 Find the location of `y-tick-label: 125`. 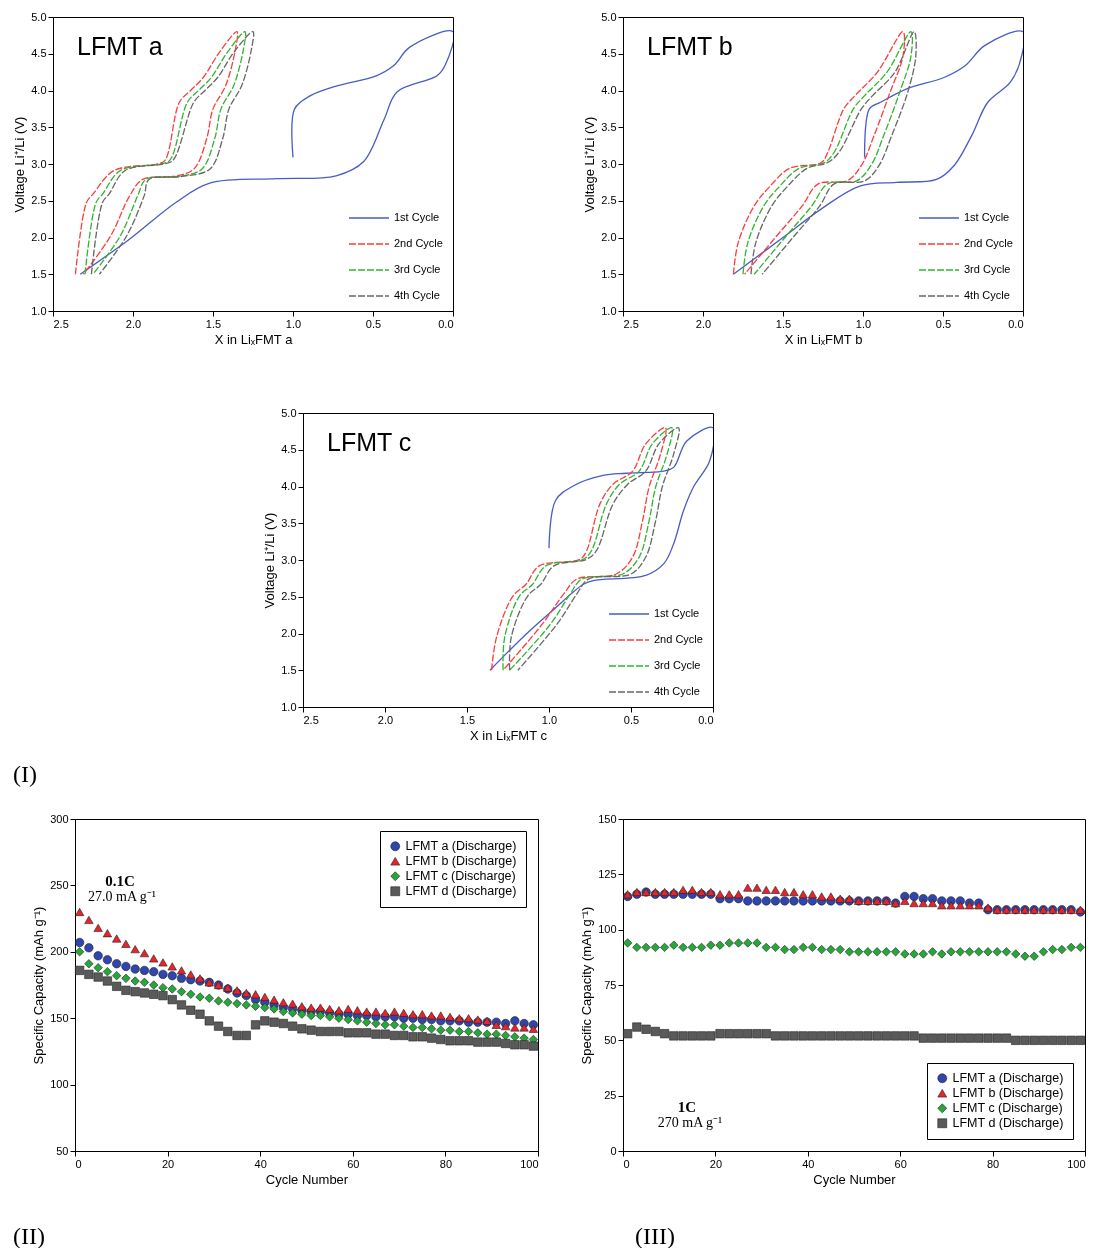

y-tick-label: 125 is located at coordinates (607, 873).